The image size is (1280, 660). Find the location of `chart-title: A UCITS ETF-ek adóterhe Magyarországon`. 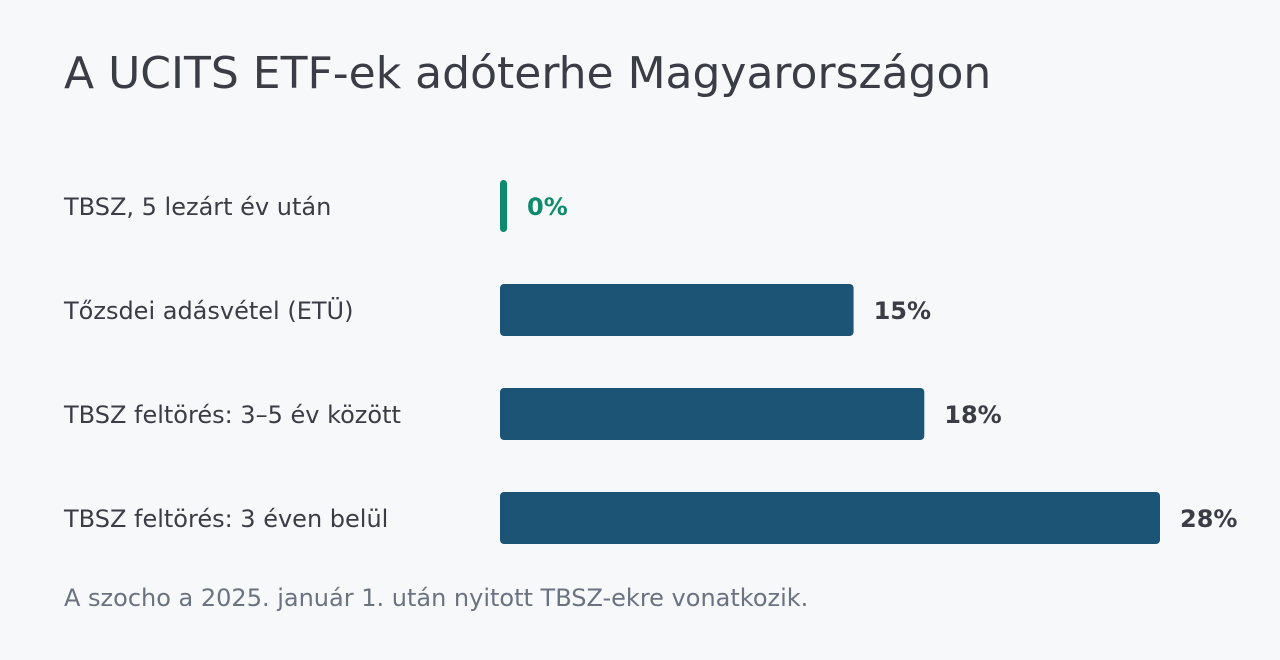

chart-title: A UCITS ETF-ek adóterhe Magyarországon is located at coordinates (527, 73).